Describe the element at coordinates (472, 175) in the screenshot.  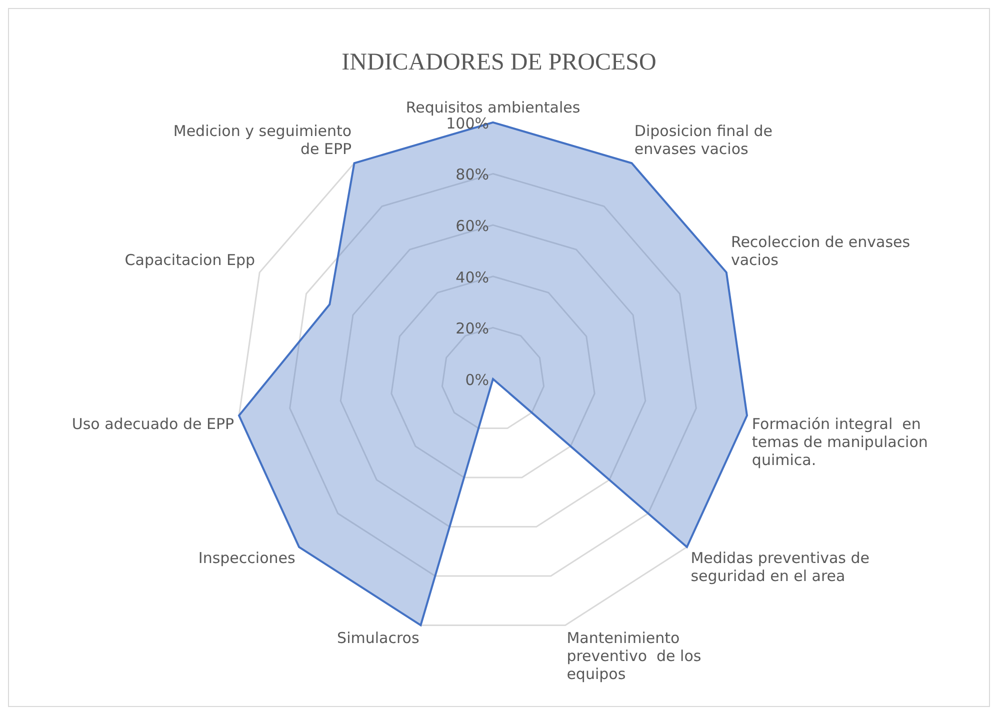
I see `y-tick-label: 80%` at that location.